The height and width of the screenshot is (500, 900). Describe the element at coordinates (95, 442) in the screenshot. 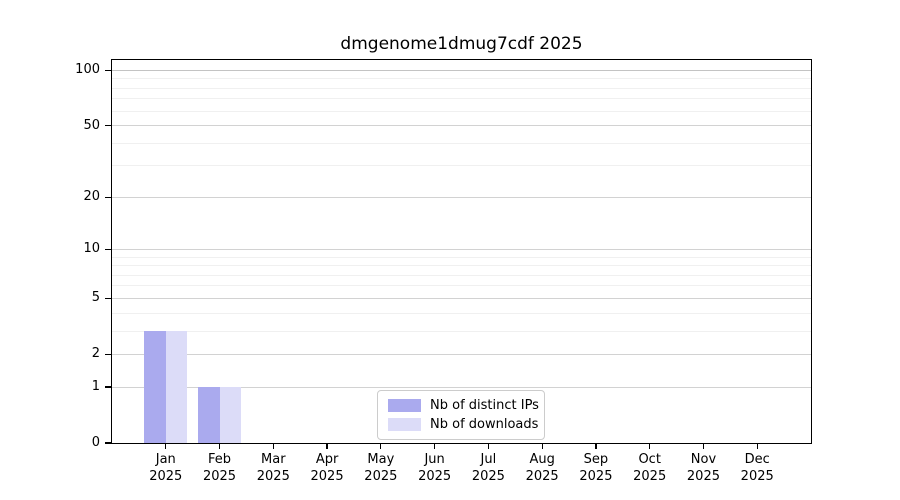

I see `y-tick-label: 0` at that location.